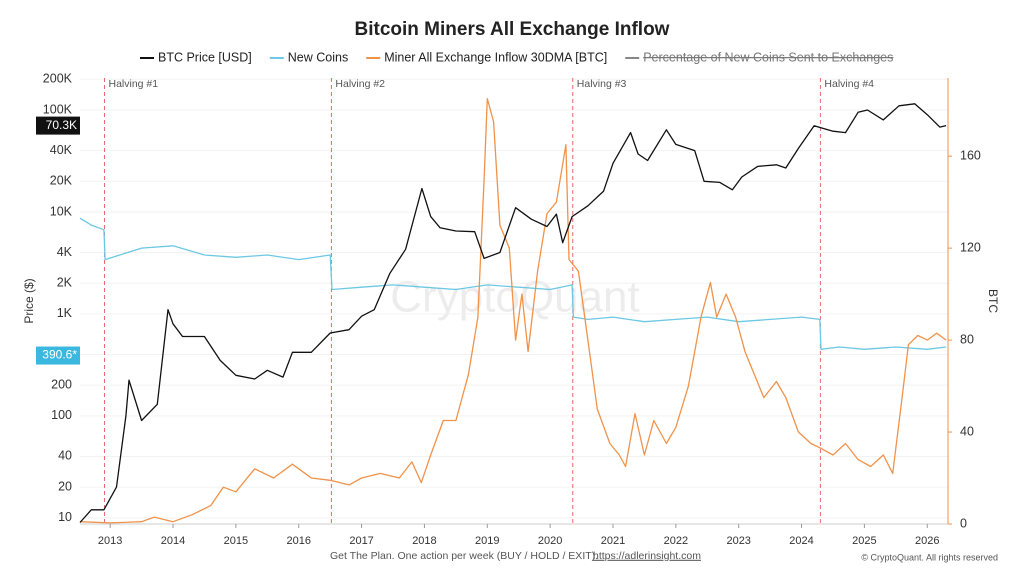  I want to click on x-tick-label: 2022, so click(676, 541).